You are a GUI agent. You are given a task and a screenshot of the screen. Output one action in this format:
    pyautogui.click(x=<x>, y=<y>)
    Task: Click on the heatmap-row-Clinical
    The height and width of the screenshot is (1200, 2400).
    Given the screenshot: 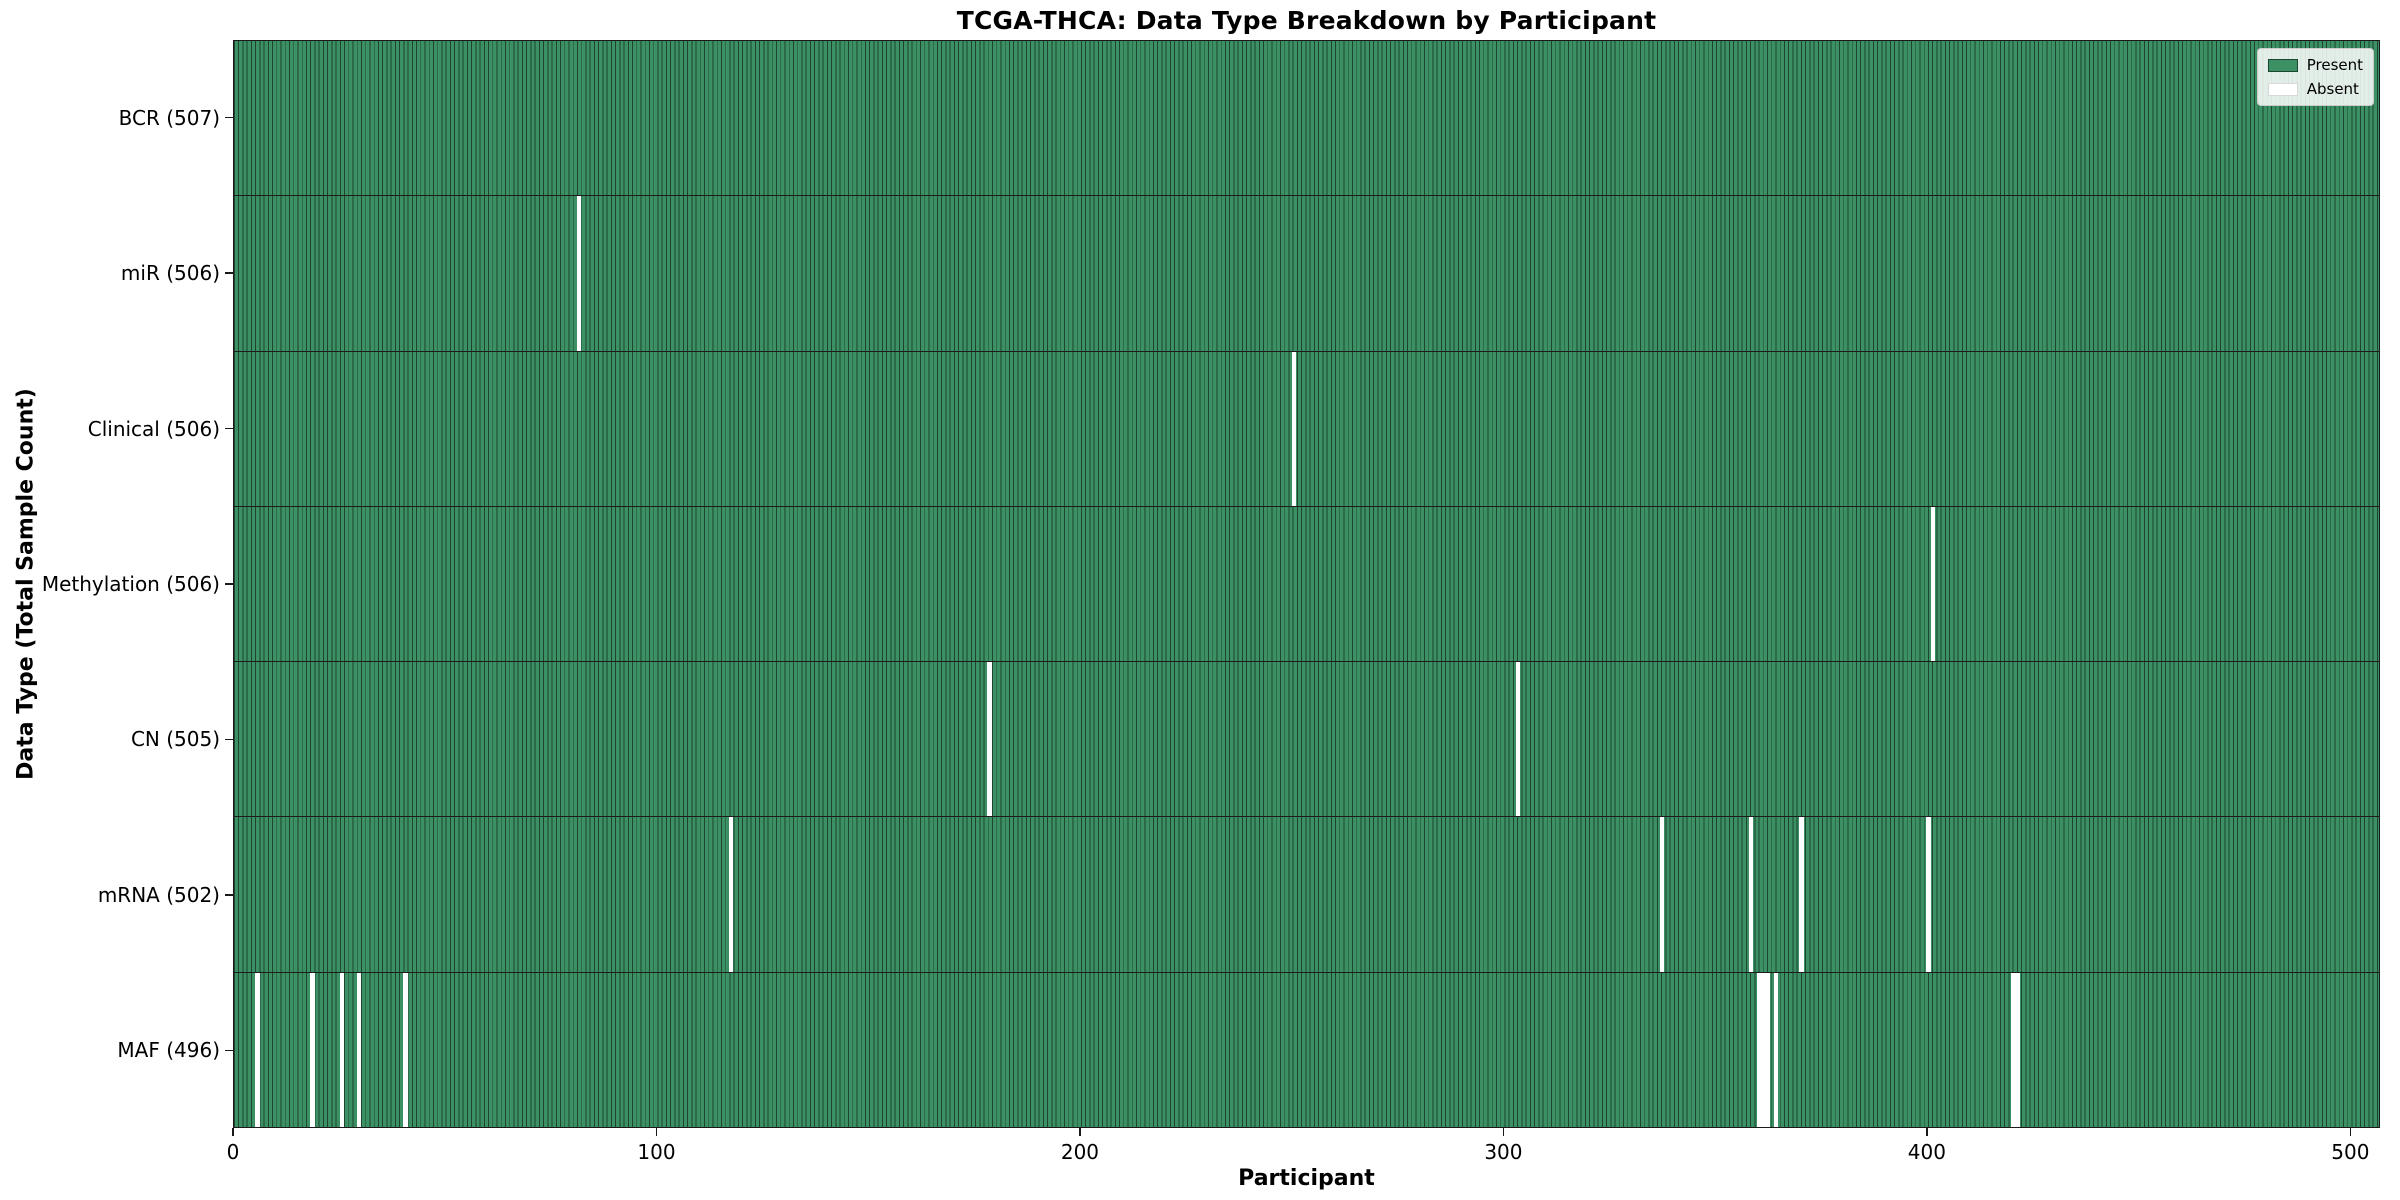 What is the action you would take?
    pyautogui.click(x=1306, y=428)
    